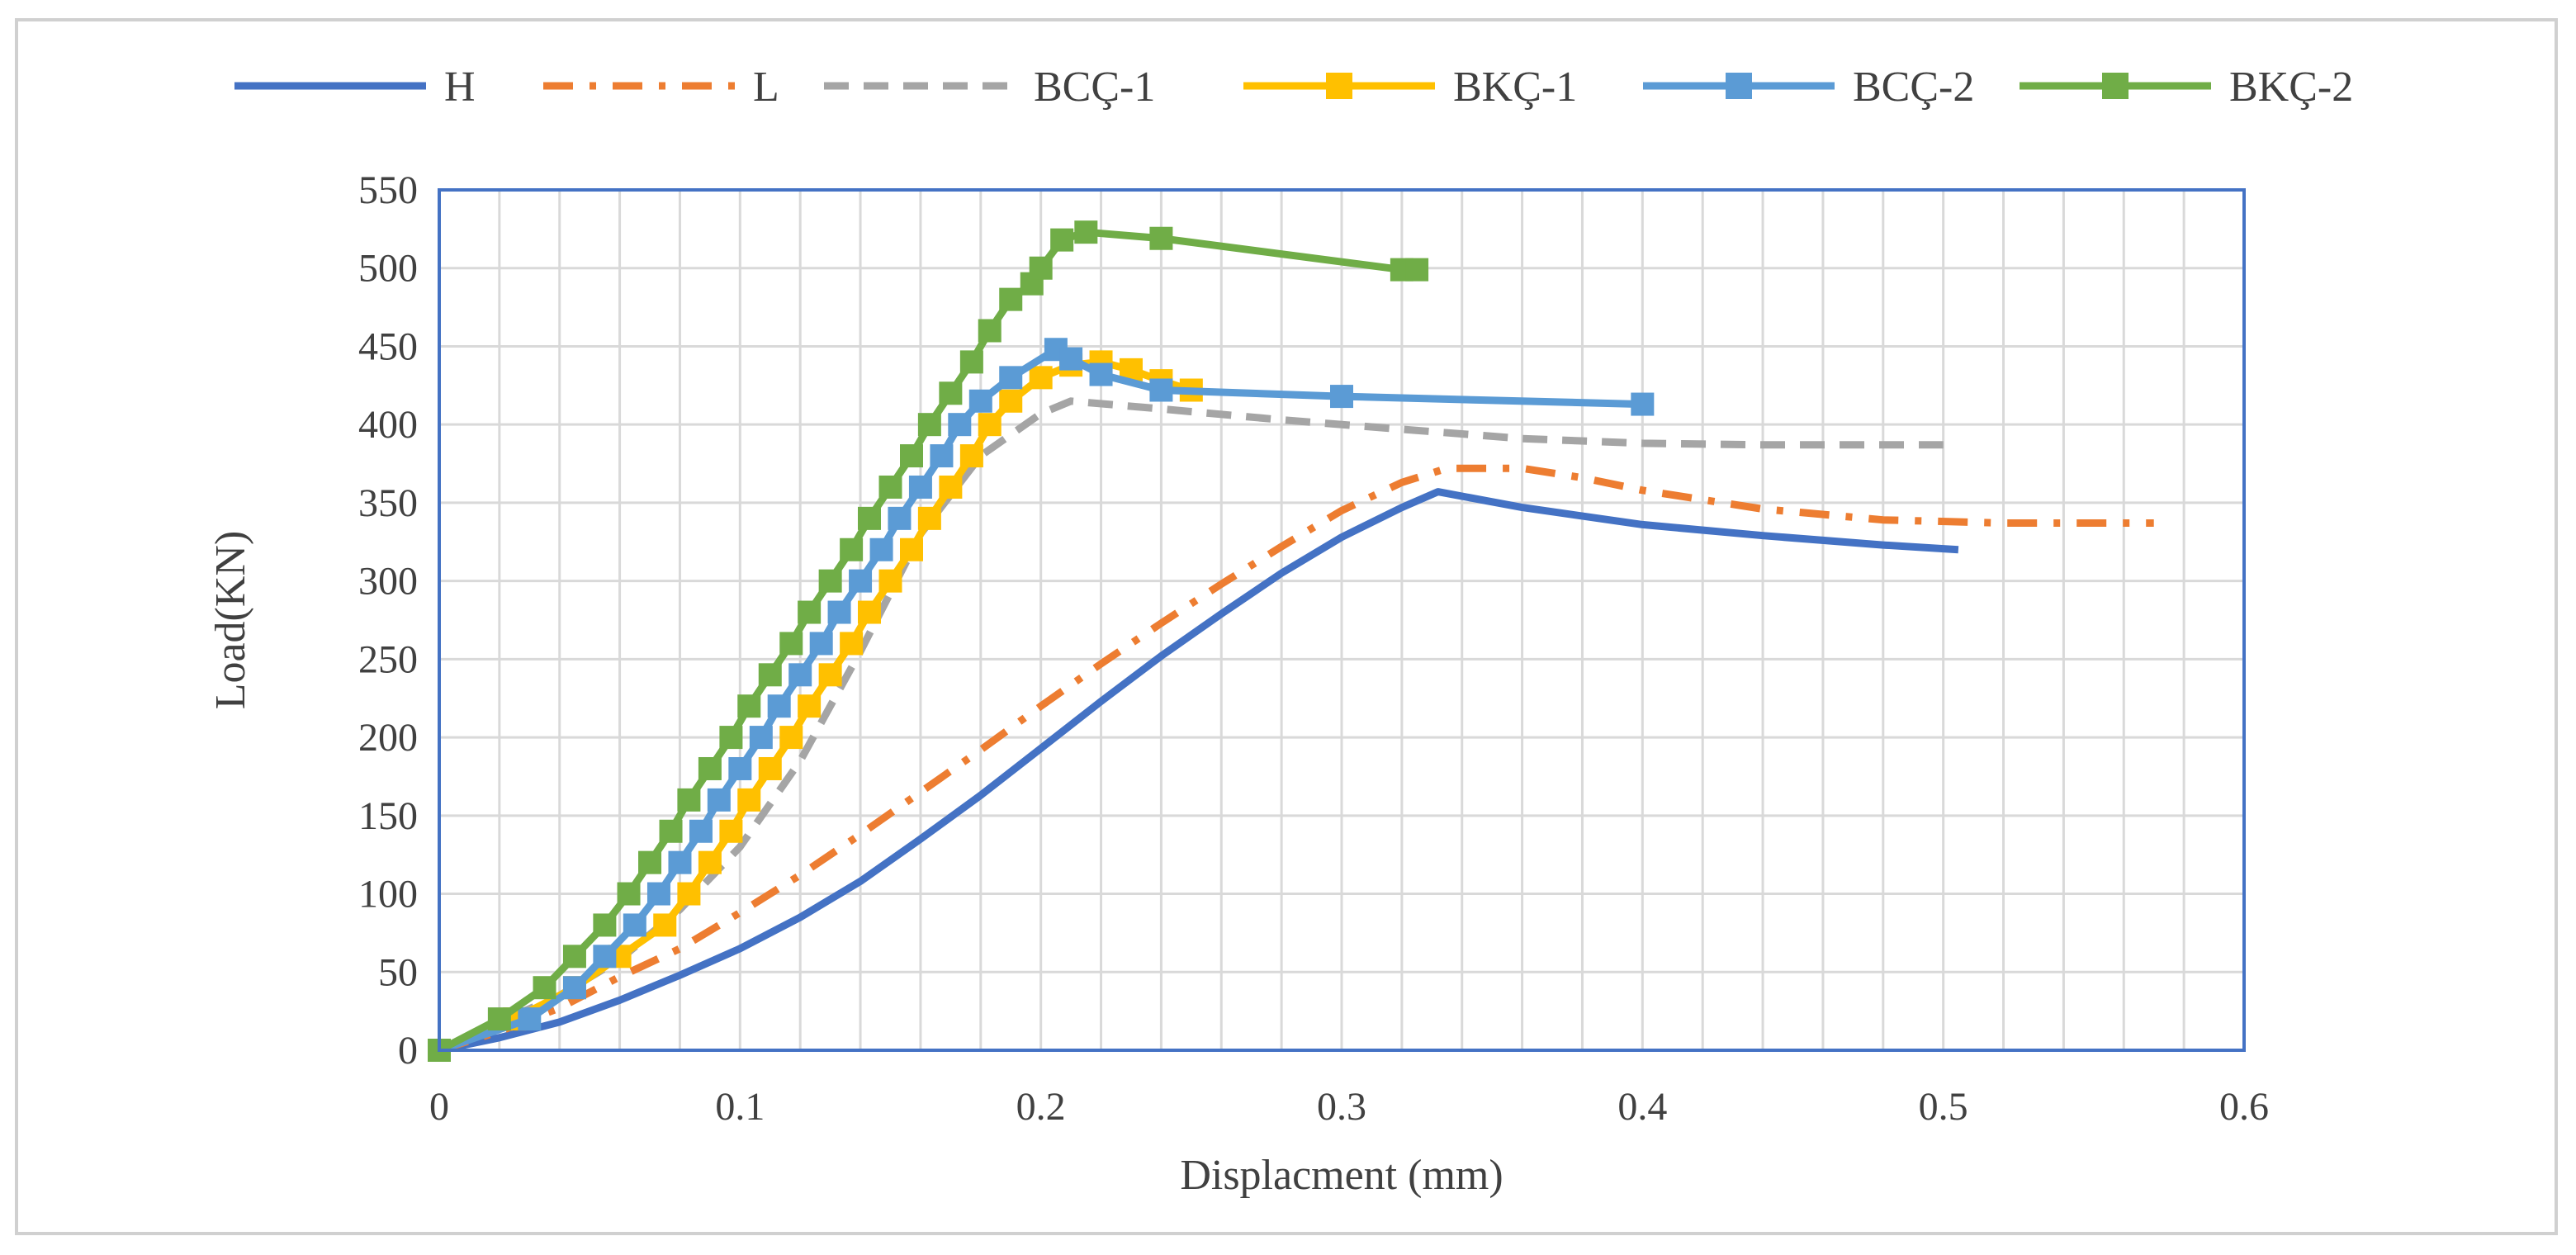 The image size is (2576, 1255). Describe the element at coordinates (398, 972) in the screenshot. I see `y-tick-label: 50` at that location.